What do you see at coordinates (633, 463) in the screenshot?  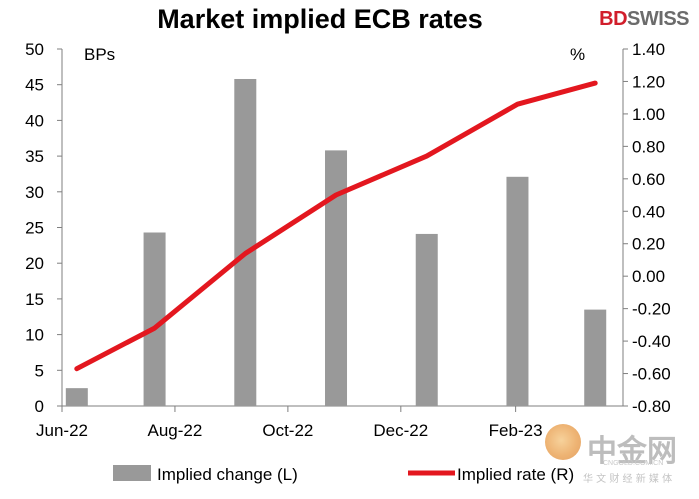 I see `watermark-url: CNGOLD.COM.CN` at bounding box center [633, 463].